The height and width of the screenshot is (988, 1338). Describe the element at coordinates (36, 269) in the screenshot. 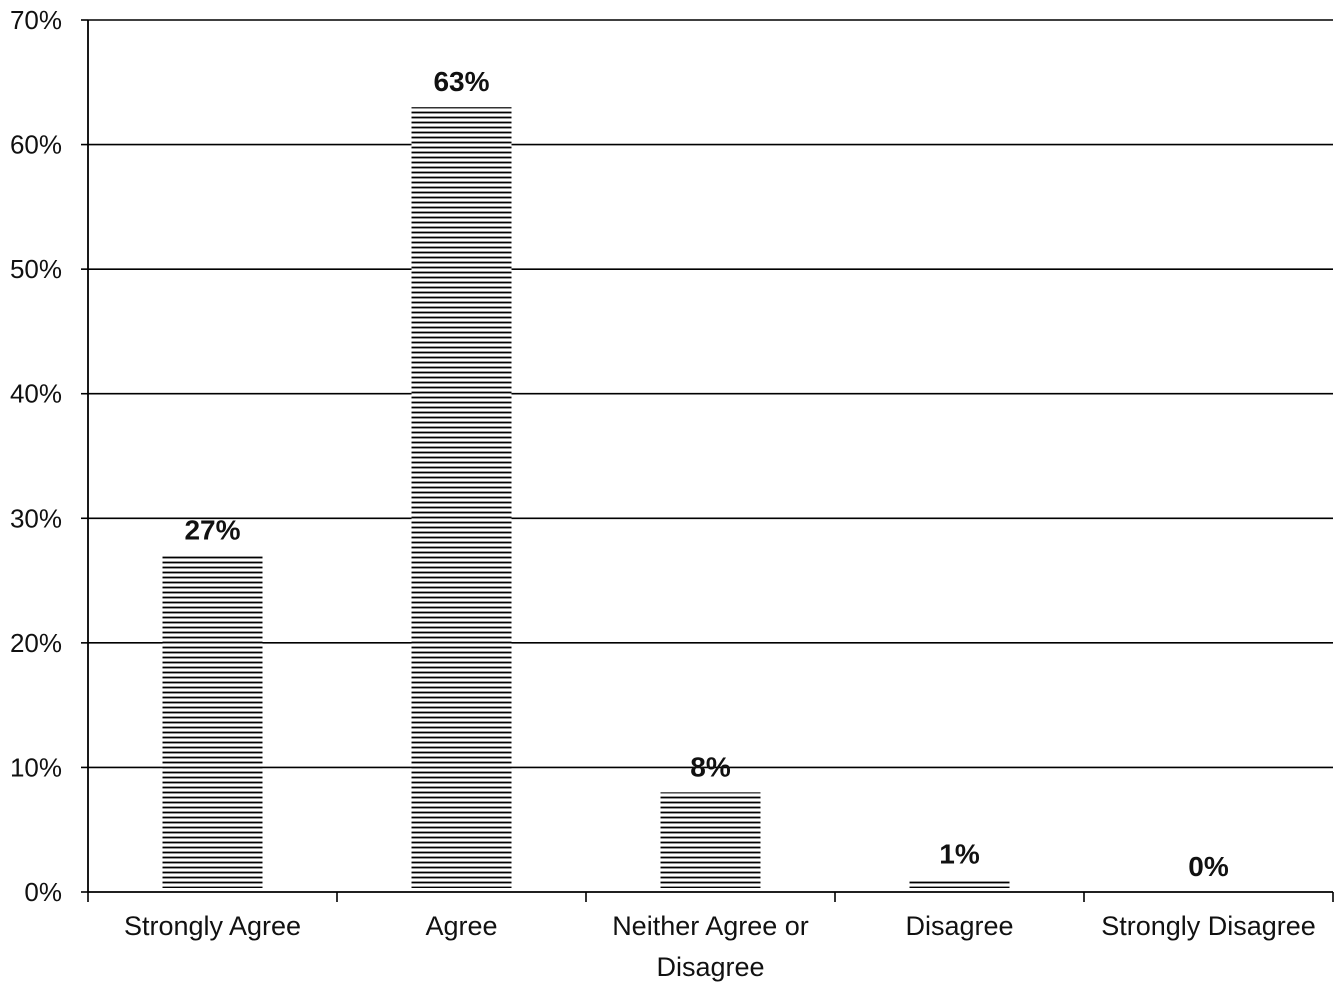

I see `y-tick-label: 50%` at that location.